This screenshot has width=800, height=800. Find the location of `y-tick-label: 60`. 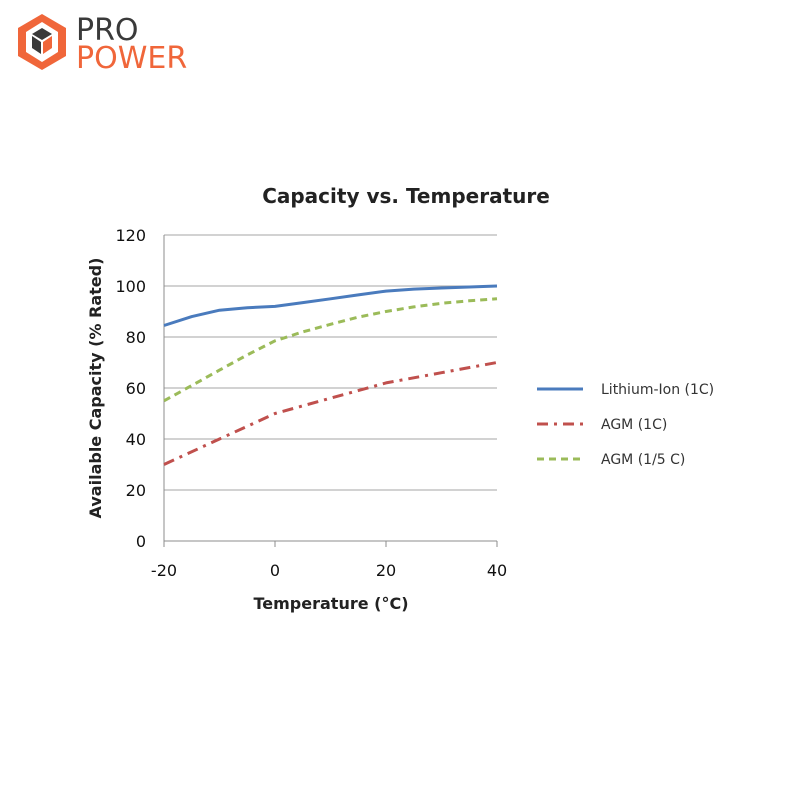

y-tick-label: 60 is located at coordinates (136, 388).